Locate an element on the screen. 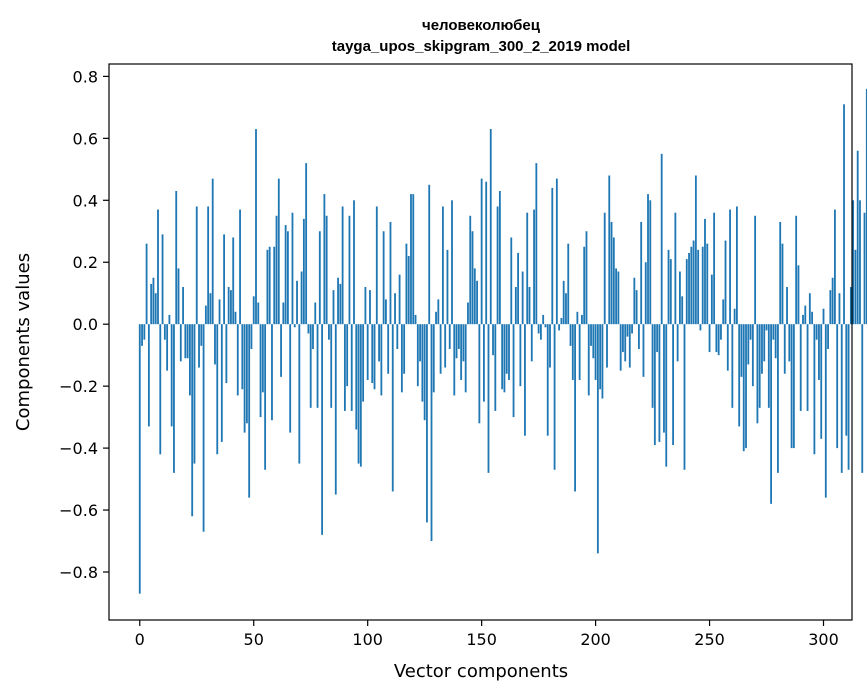 This screenshot has width=867, height=696. chart-title: человеколюбец is located at coordinates (481, 25).